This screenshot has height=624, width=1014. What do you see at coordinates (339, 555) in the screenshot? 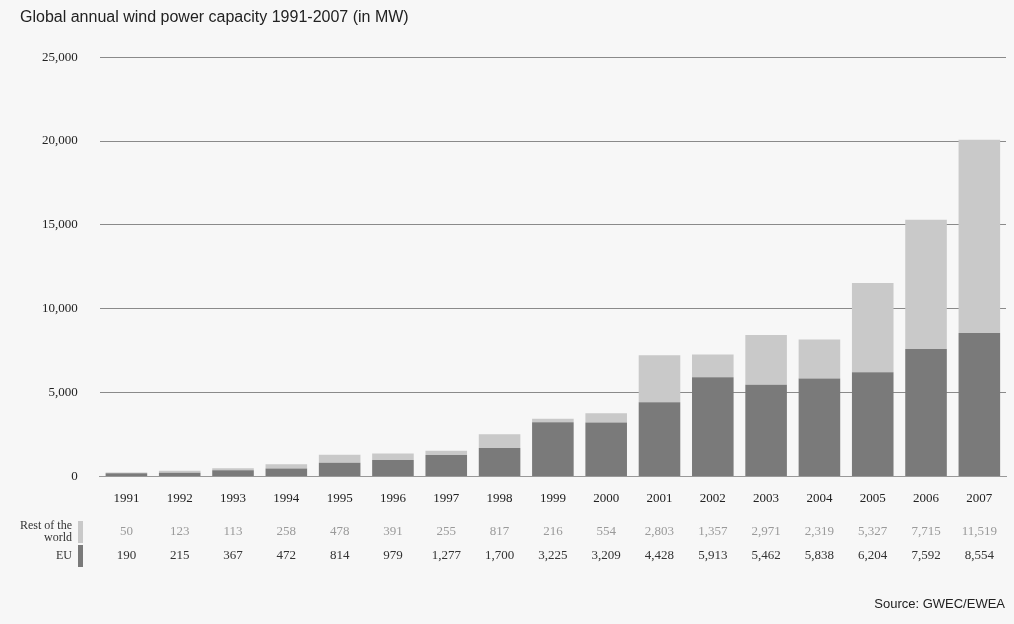
I see `data-label: 814` at bounding box center [339, 555].